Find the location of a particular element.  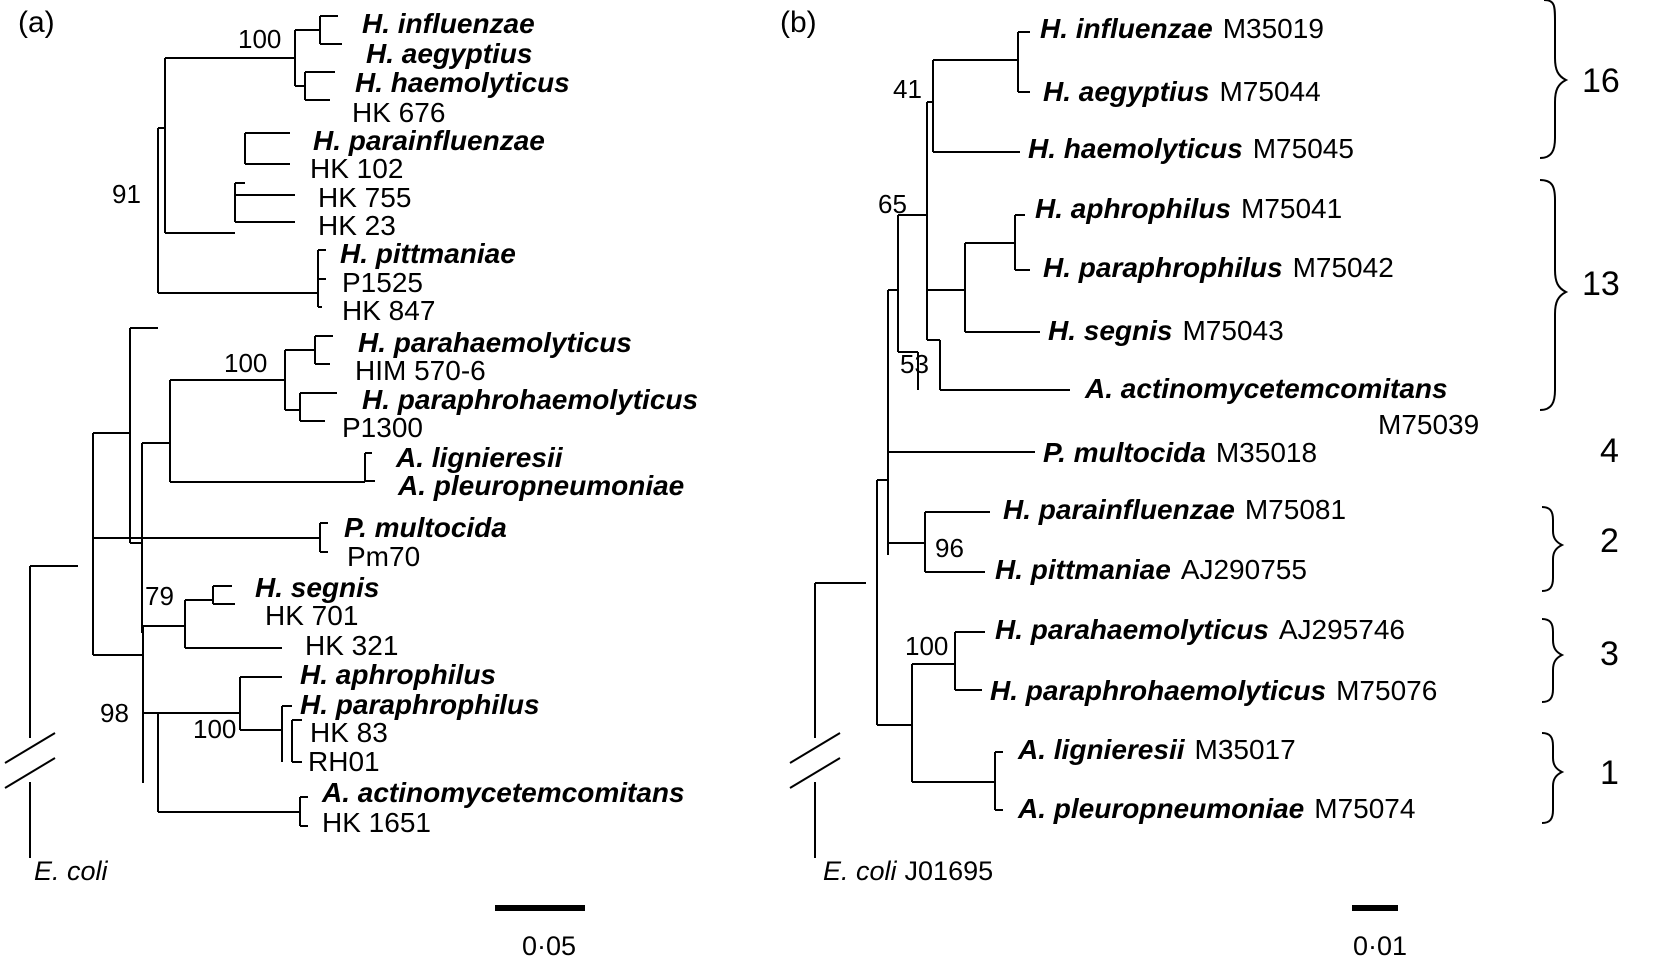

taxon-label: HK 701 is located at coordinates (311, 615).